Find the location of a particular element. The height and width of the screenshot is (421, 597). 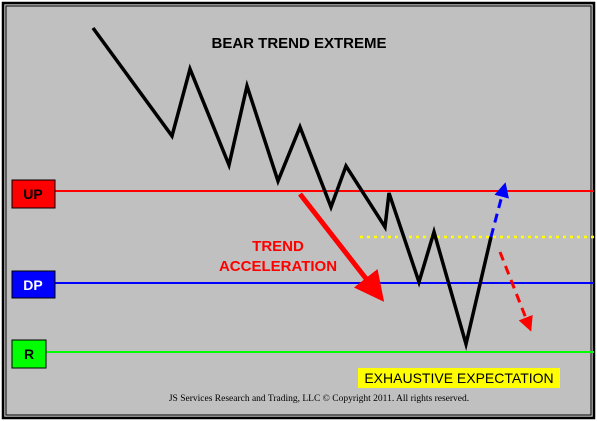

exhaustive-expectation-label: EXHAUSTIVE EXPECTATION is located at coordinates (458, 378).